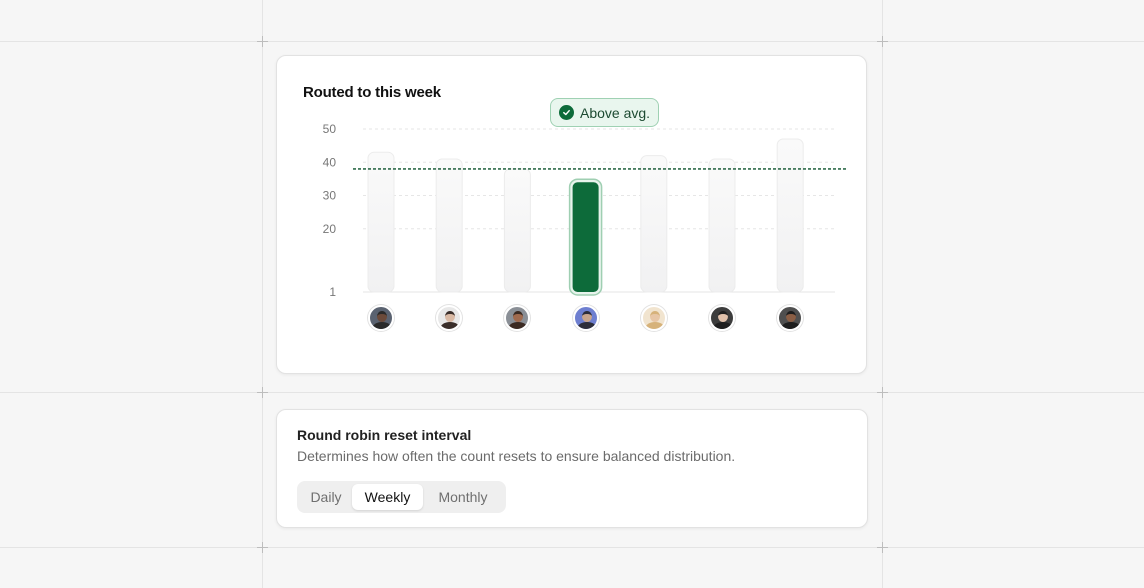  Describe the element at coordinates (566, 112) in the screenshot. I see `check-circle-icon` at that location.